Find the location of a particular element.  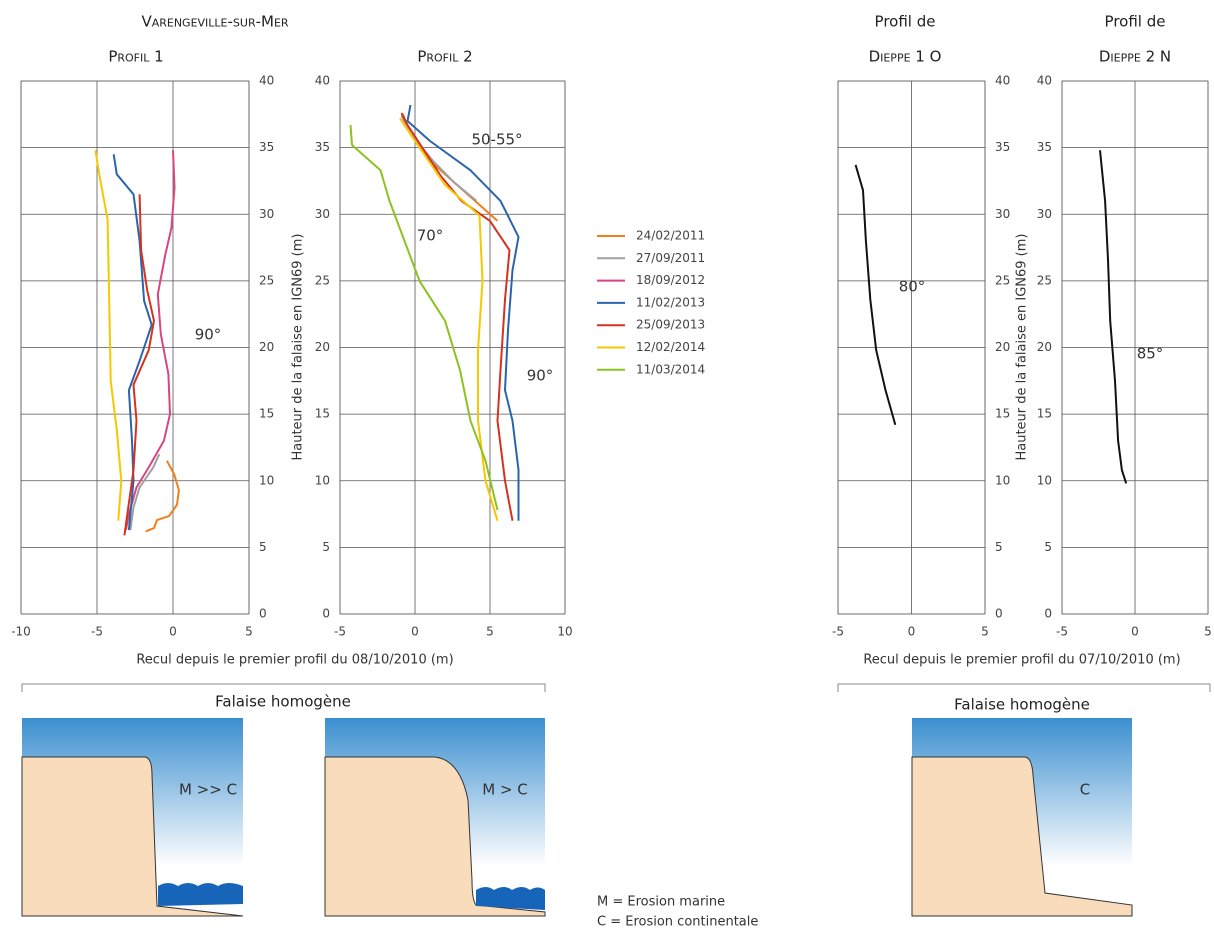

x-tick-label: -10 is located at coordinates (21, 632).